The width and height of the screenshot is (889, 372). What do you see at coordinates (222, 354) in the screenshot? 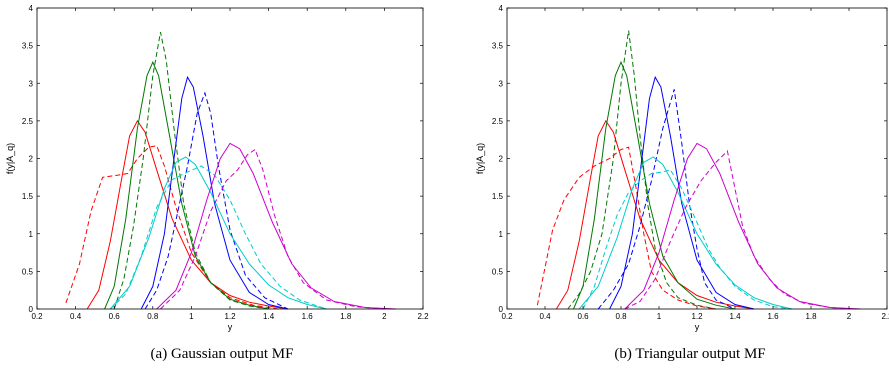
I see `figure-caption: (a) Gaussian output MF` at bounding box center [222, 354].